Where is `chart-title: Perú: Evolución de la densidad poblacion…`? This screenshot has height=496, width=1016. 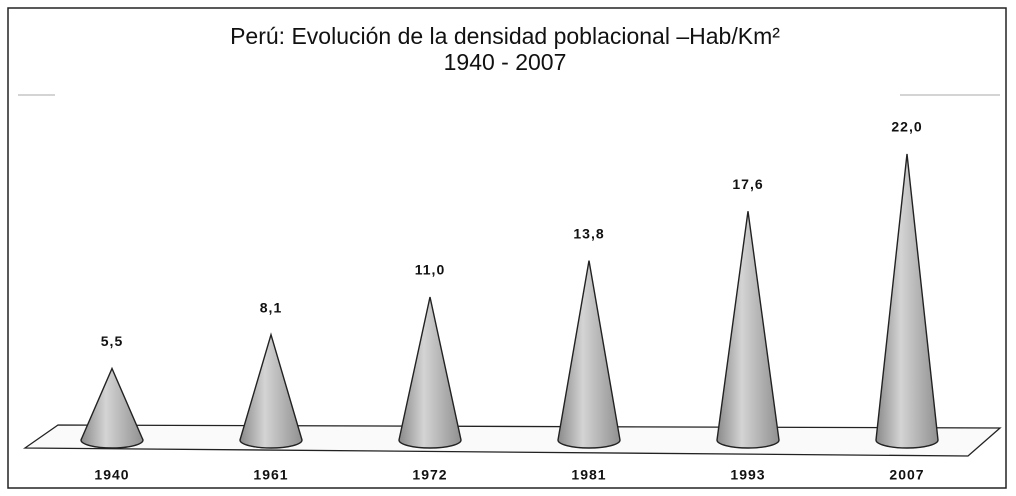 chart-title: Perú: Evolución de la densidad poblacion… is located at coordinates (505, 36).